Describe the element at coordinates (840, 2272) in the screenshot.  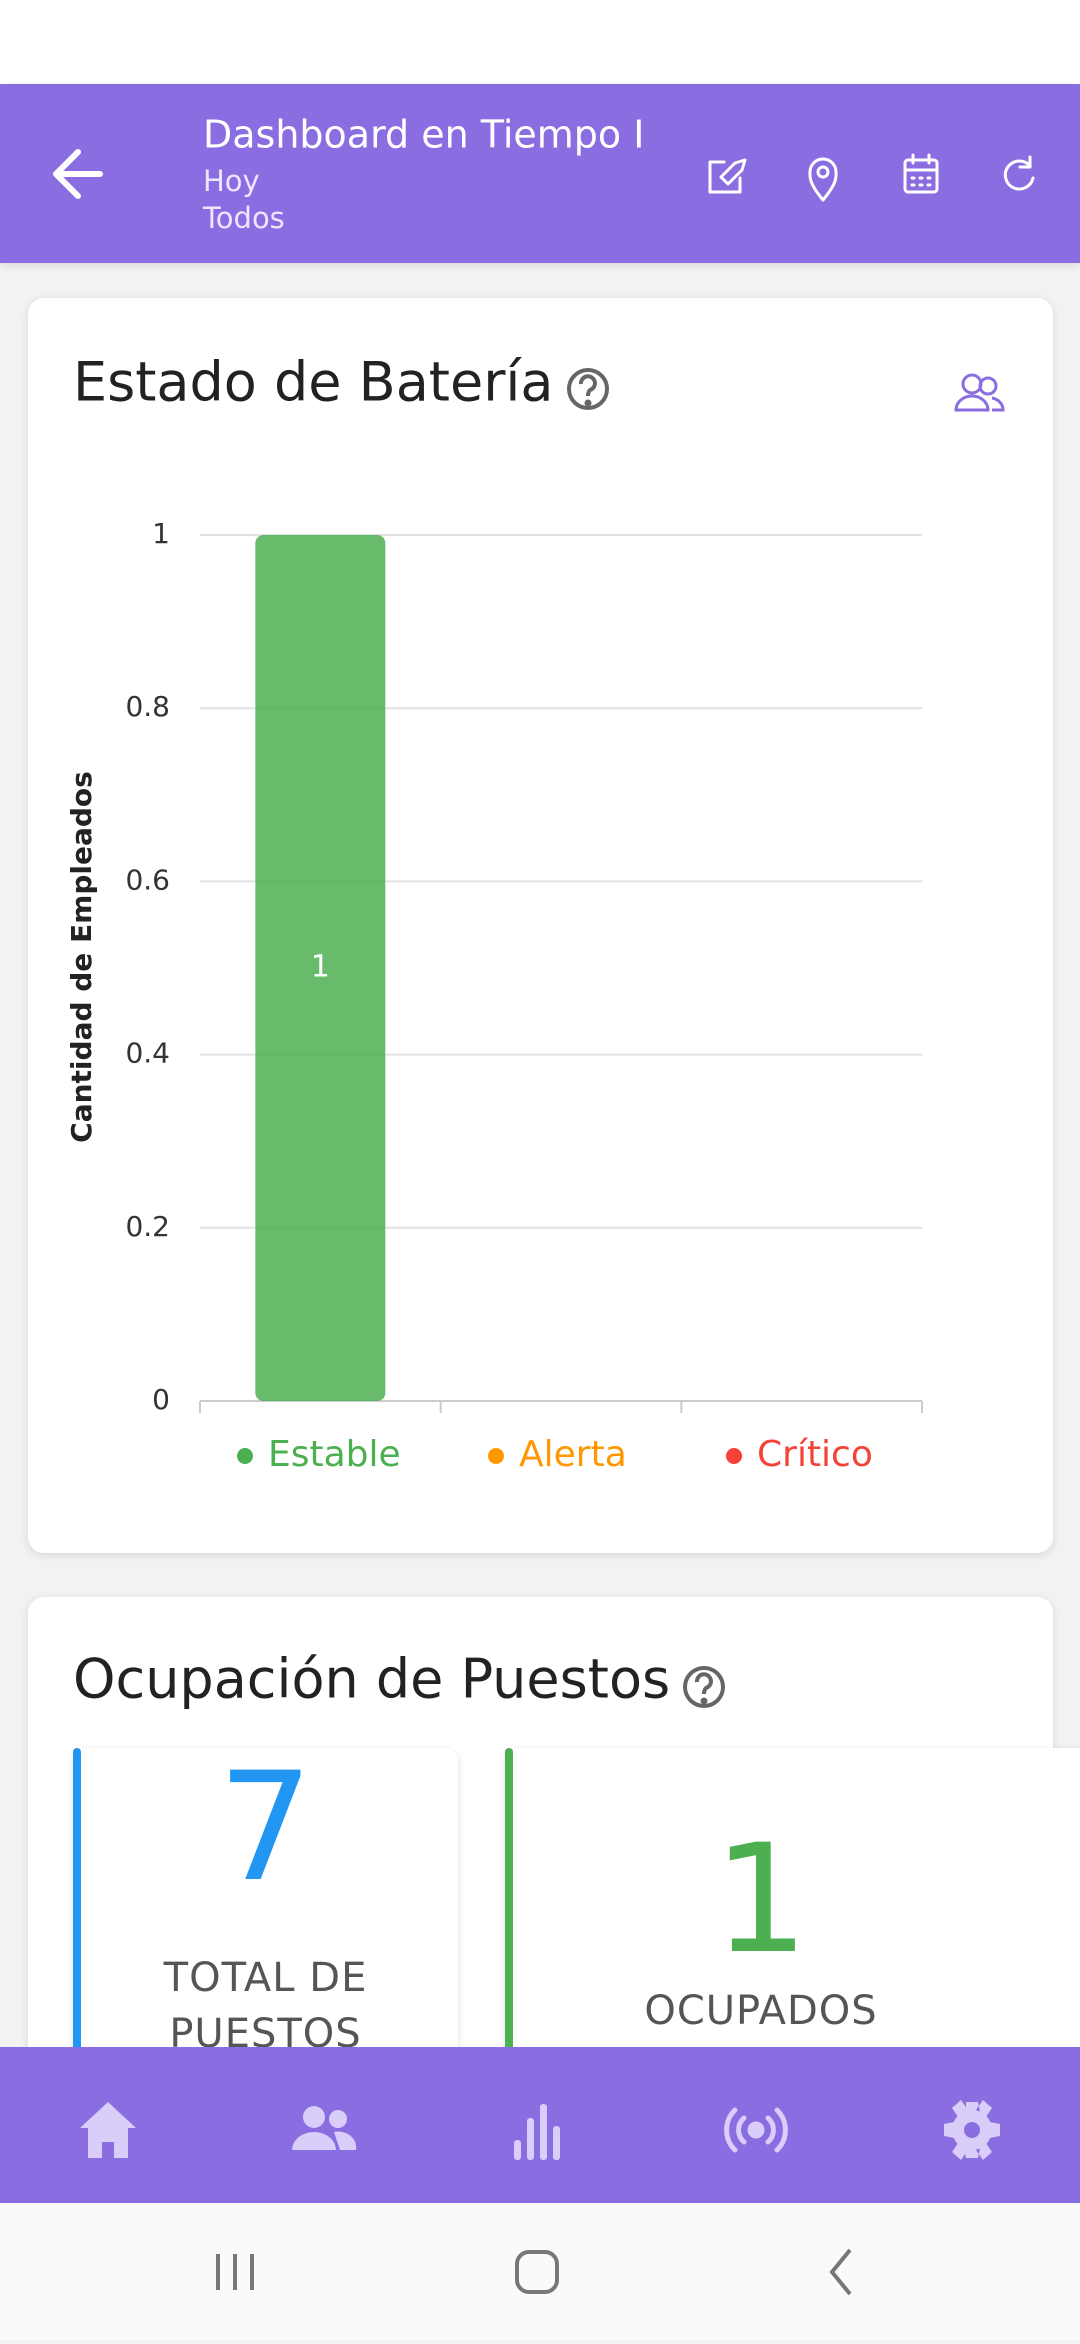
I see `back-nav-button` at that location.